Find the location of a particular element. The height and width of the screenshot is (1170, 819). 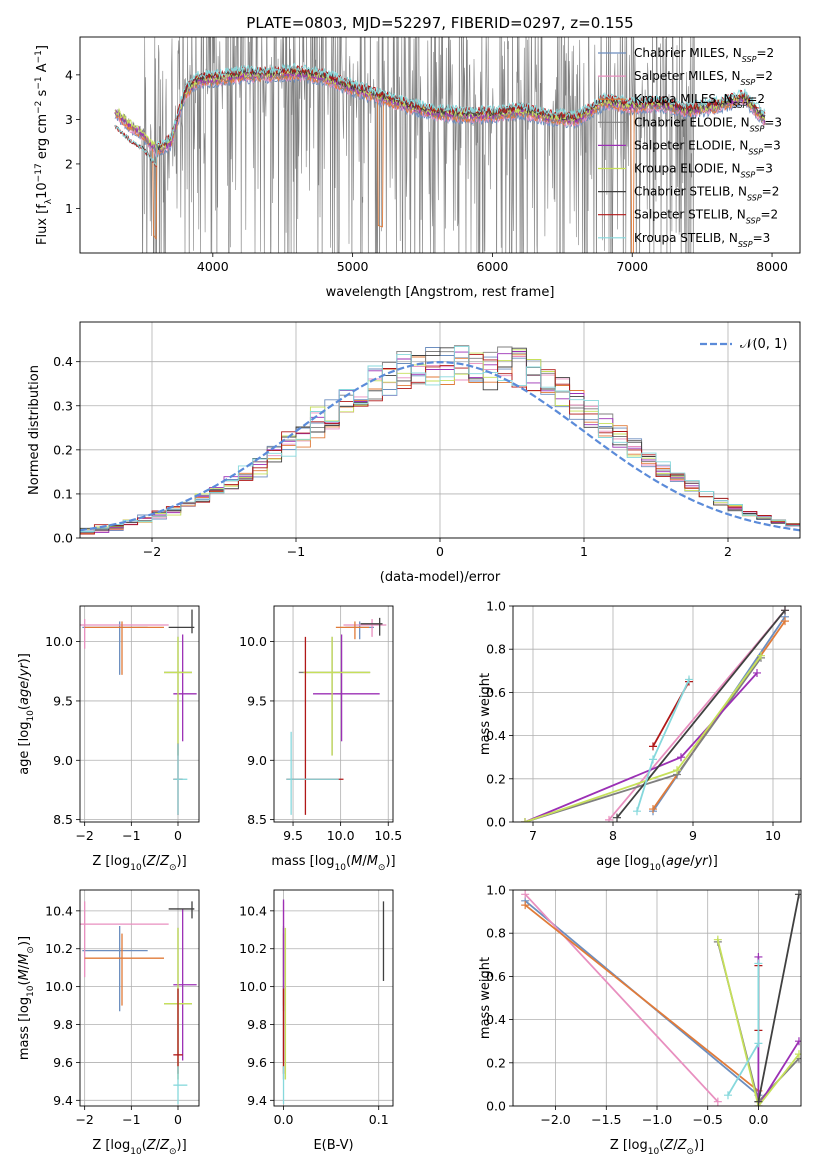

x-tick-label: −2.0 is located at coordinates (555, 1119).